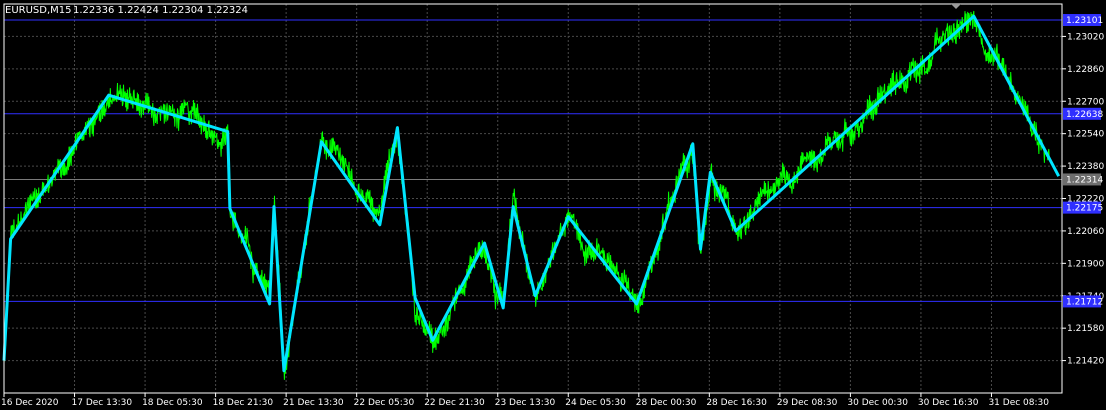  Describe the element at coordinates (666, 403) in the screenshot. I see `x-tick-label: 28 Dec 00:30` at that location.